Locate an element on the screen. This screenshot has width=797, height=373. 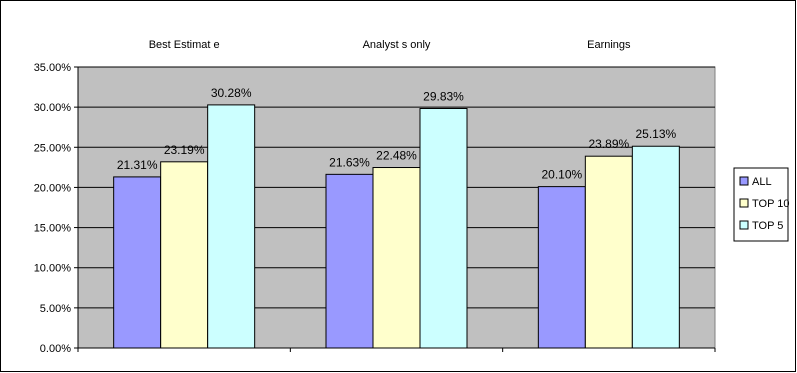
data-label: 30.28% is located at coordinates (231, 93).